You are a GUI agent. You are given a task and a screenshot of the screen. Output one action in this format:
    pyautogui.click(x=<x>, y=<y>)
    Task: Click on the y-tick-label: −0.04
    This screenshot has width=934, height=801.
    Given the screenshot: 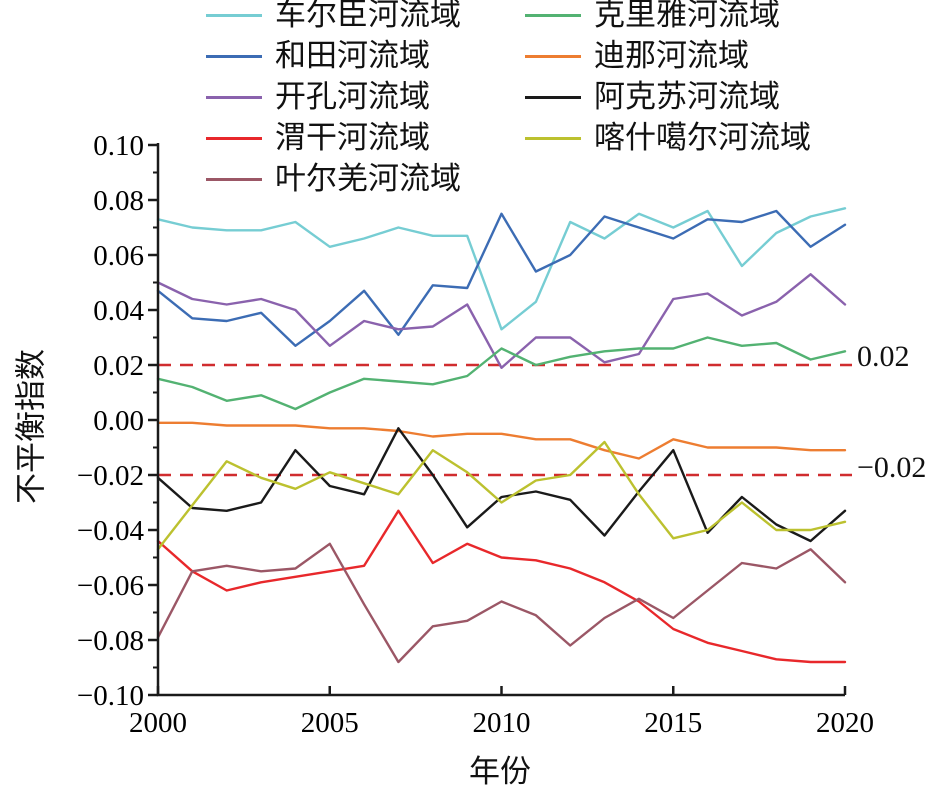 What is the action you would take?
    pyautogui.click(x=111, y=531)
    